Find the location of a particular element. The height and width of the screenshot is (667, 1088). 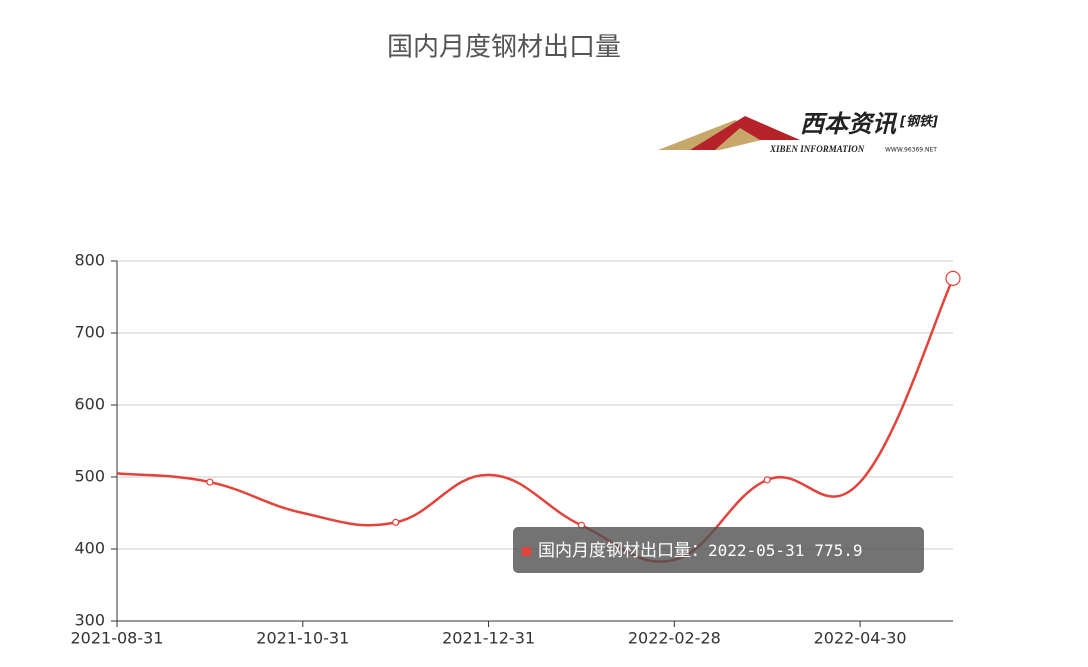

x-tick-label: 2022-04-30 is located at coordinates (860, 638).